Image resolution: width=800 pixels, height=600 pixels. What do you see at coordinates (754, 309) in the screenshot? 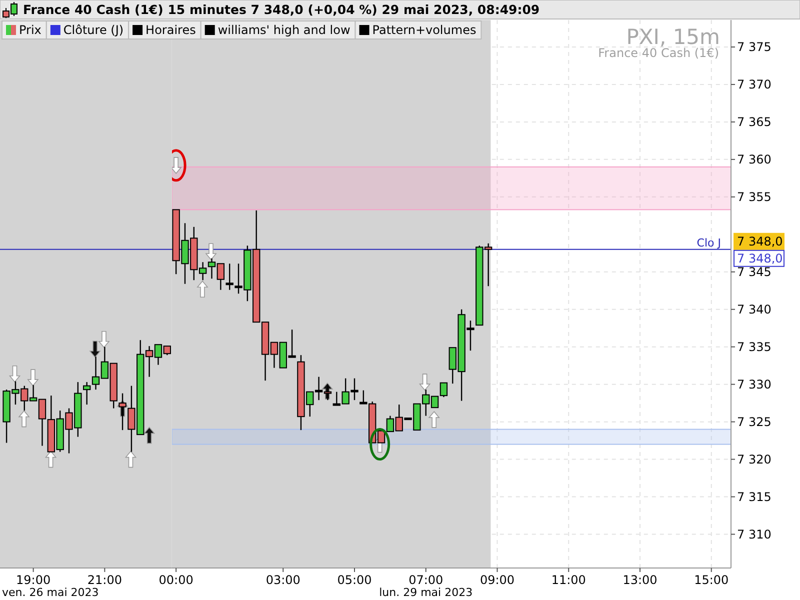
I see `y-tick-label: 7 340` at bounding box center [754, 309].